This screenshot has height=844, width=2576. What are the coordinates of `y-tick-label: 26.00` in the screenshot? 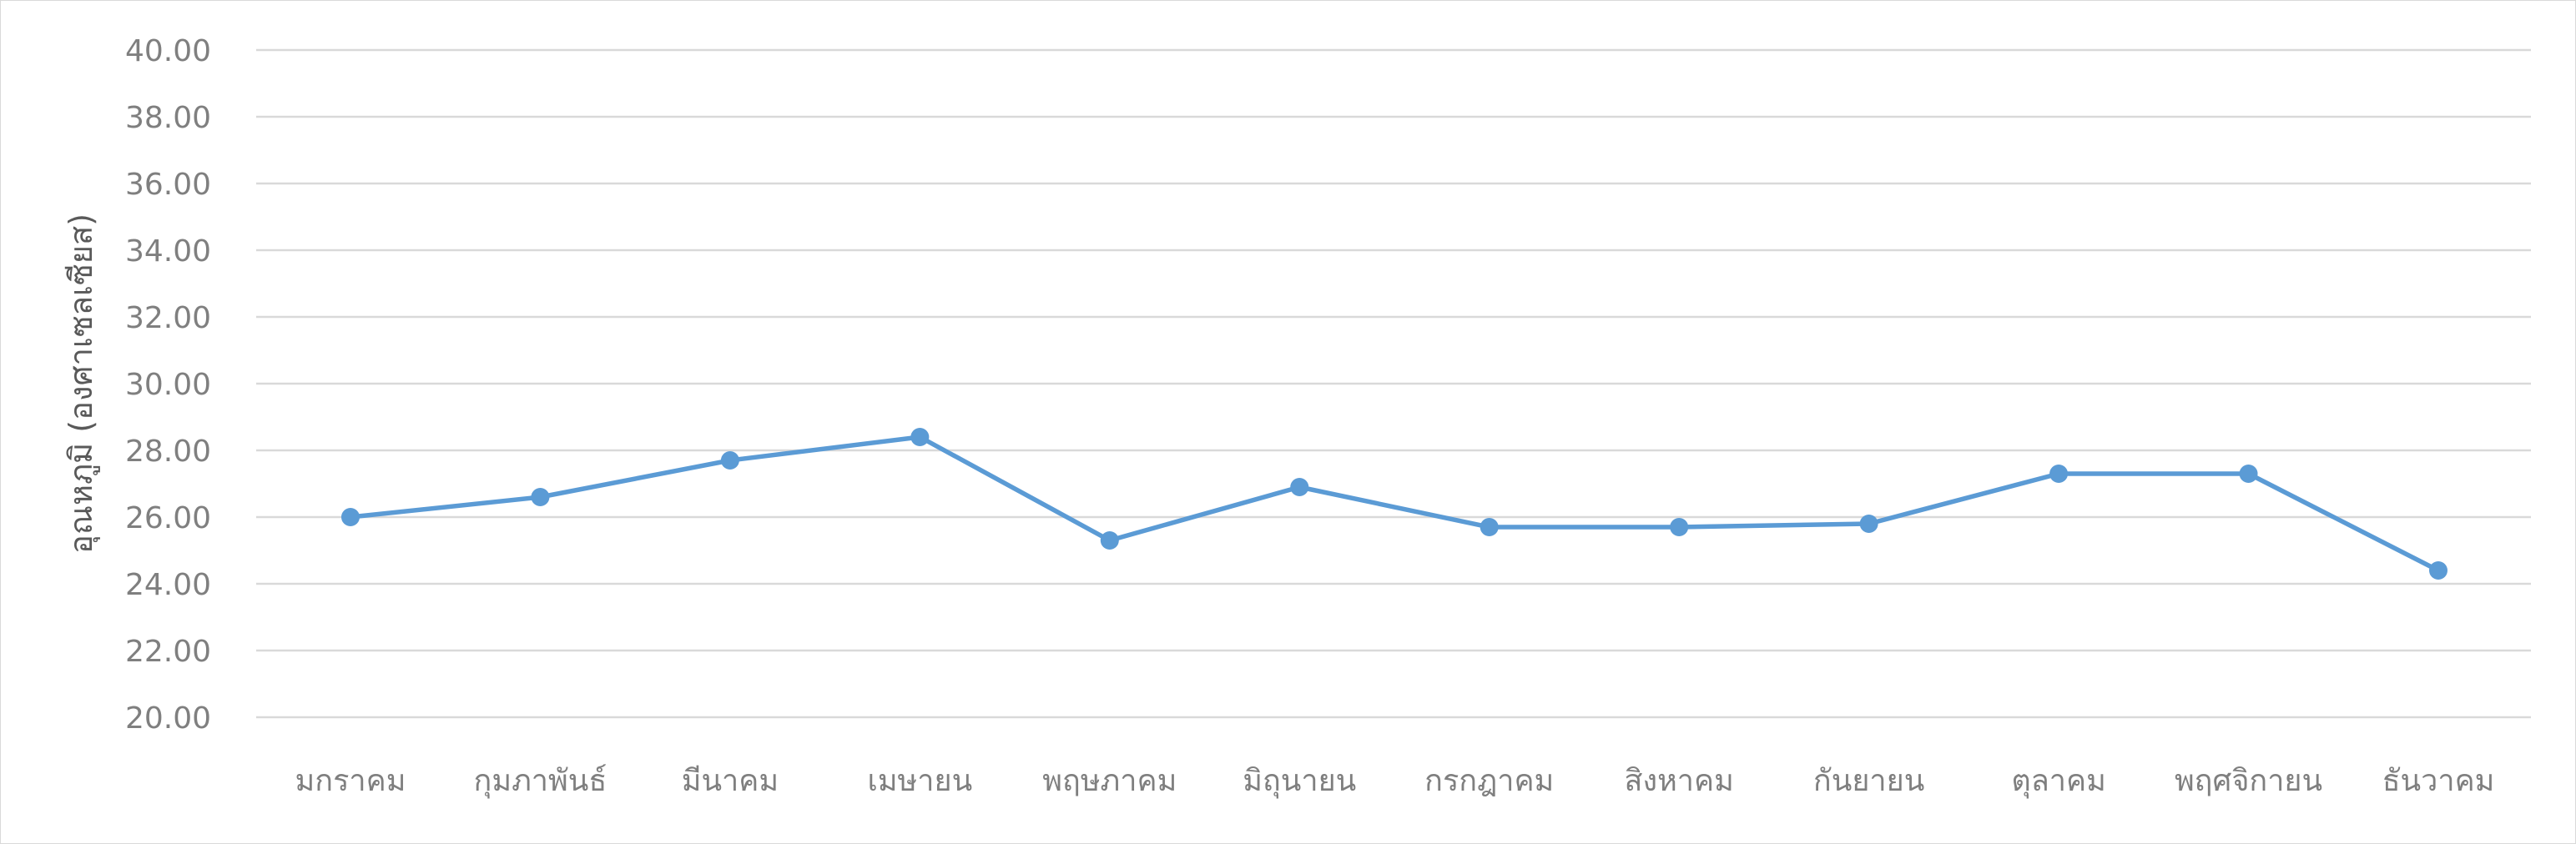 It's located at (168, 518).